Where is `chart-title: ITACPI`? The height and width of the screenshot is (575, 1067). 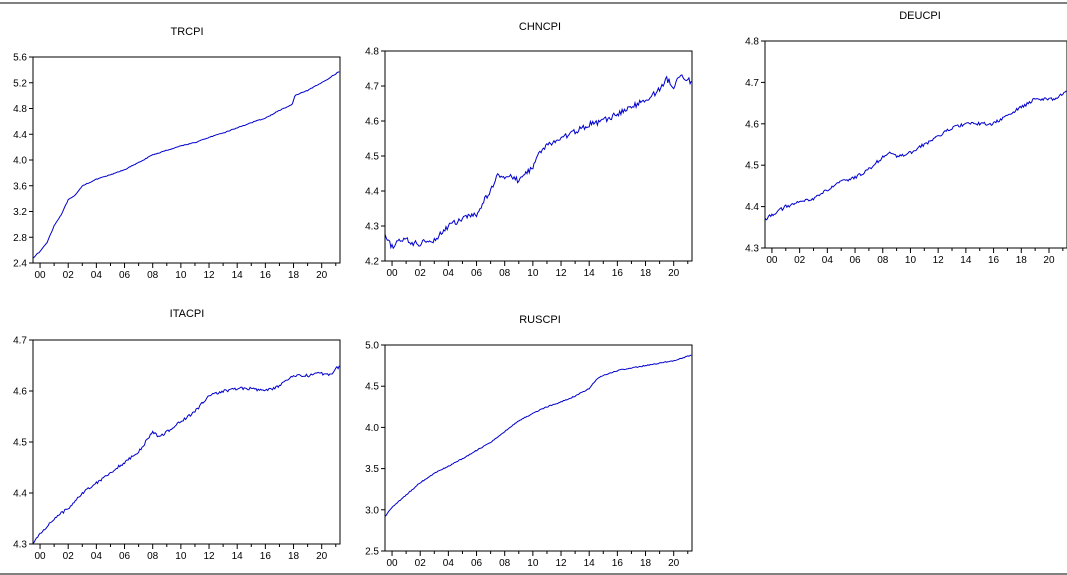 chart-title: ITACPI is located at coordinates (187, 314).